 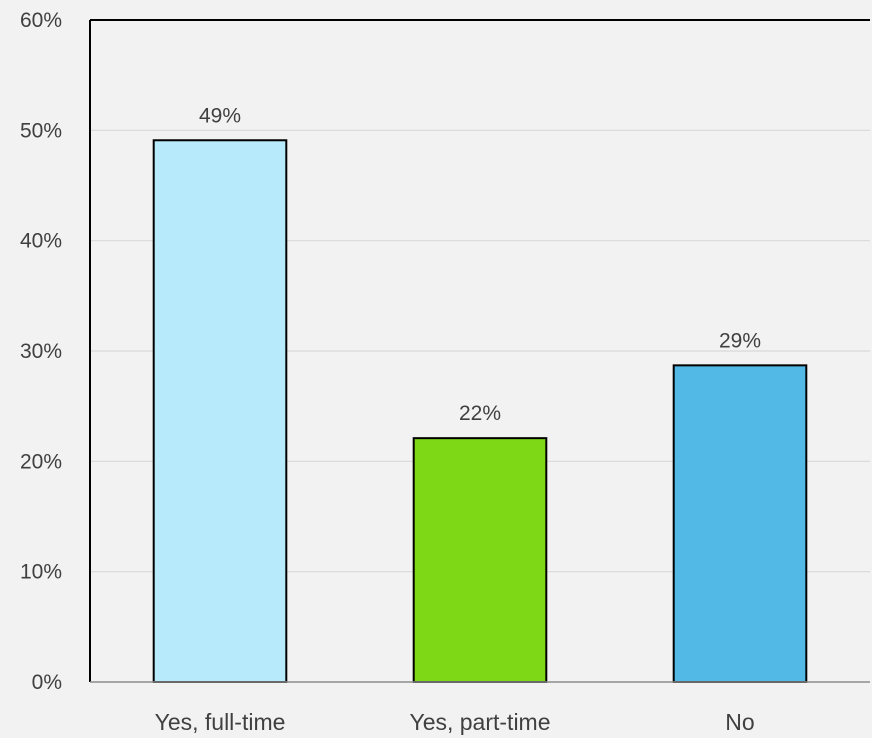 What do you see at coordinates (41, 20) in the screenshot?
I see `y-tick-label: 60%` at bounding box center [41, 20].